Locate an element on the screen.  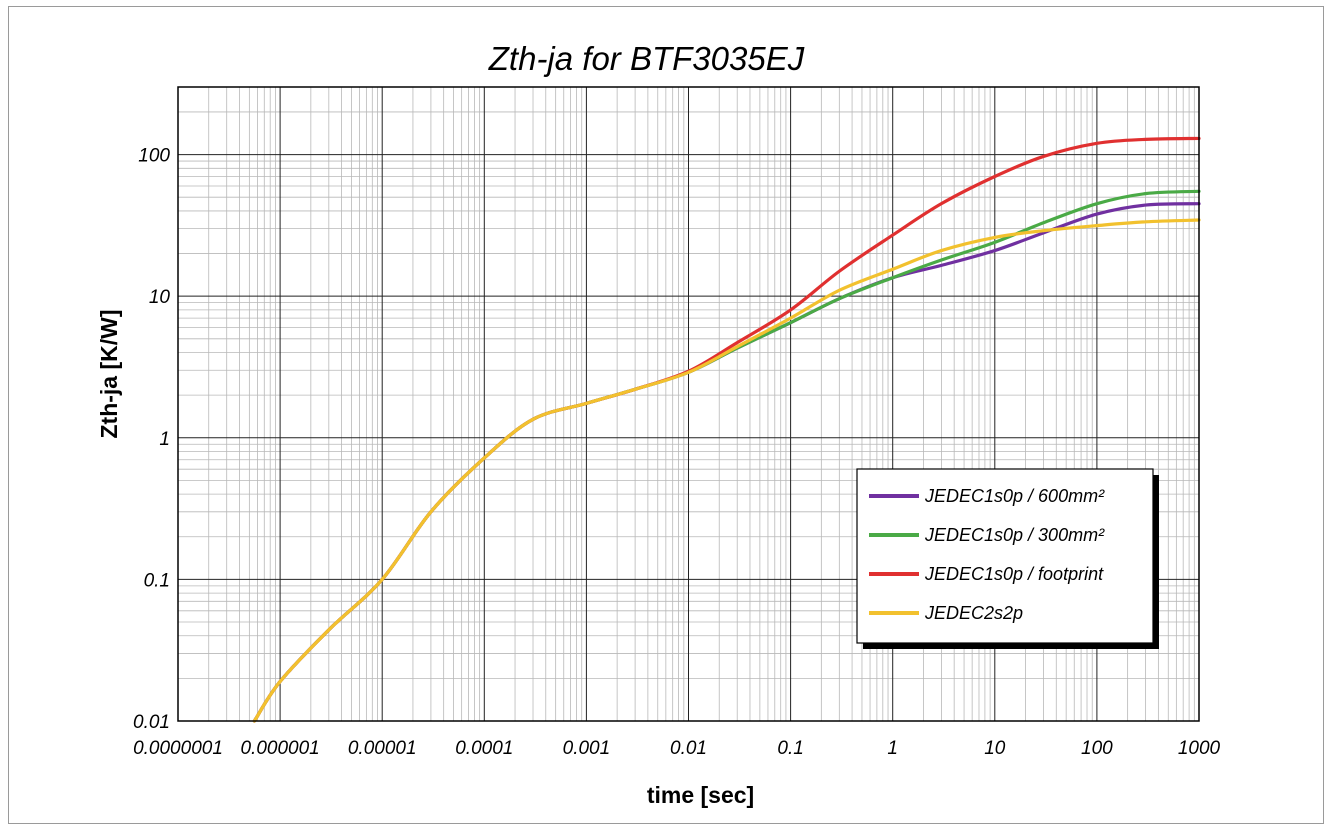
y-axis-title: Zth-ja [K/W] is located at coordinates (109, 373).